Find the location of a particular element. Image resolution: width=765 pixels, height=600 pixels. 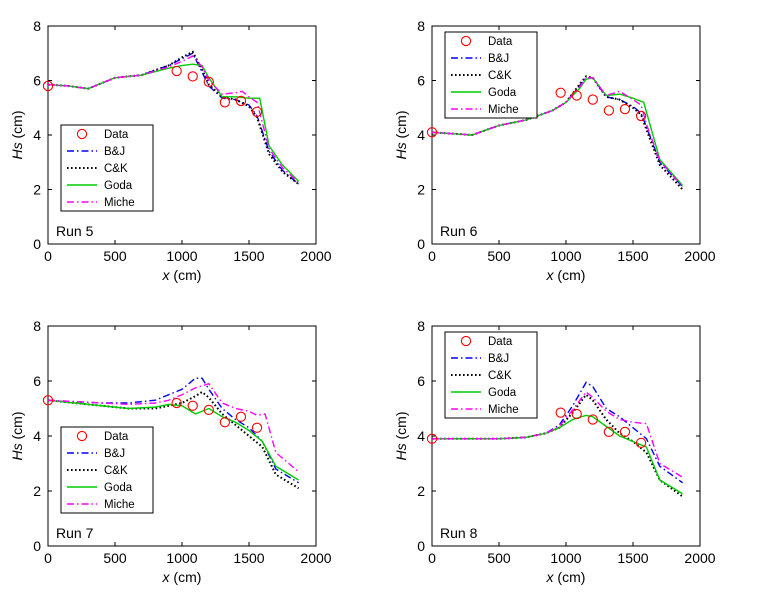

run-label: Run 8 is located at coordinates (459, 533).